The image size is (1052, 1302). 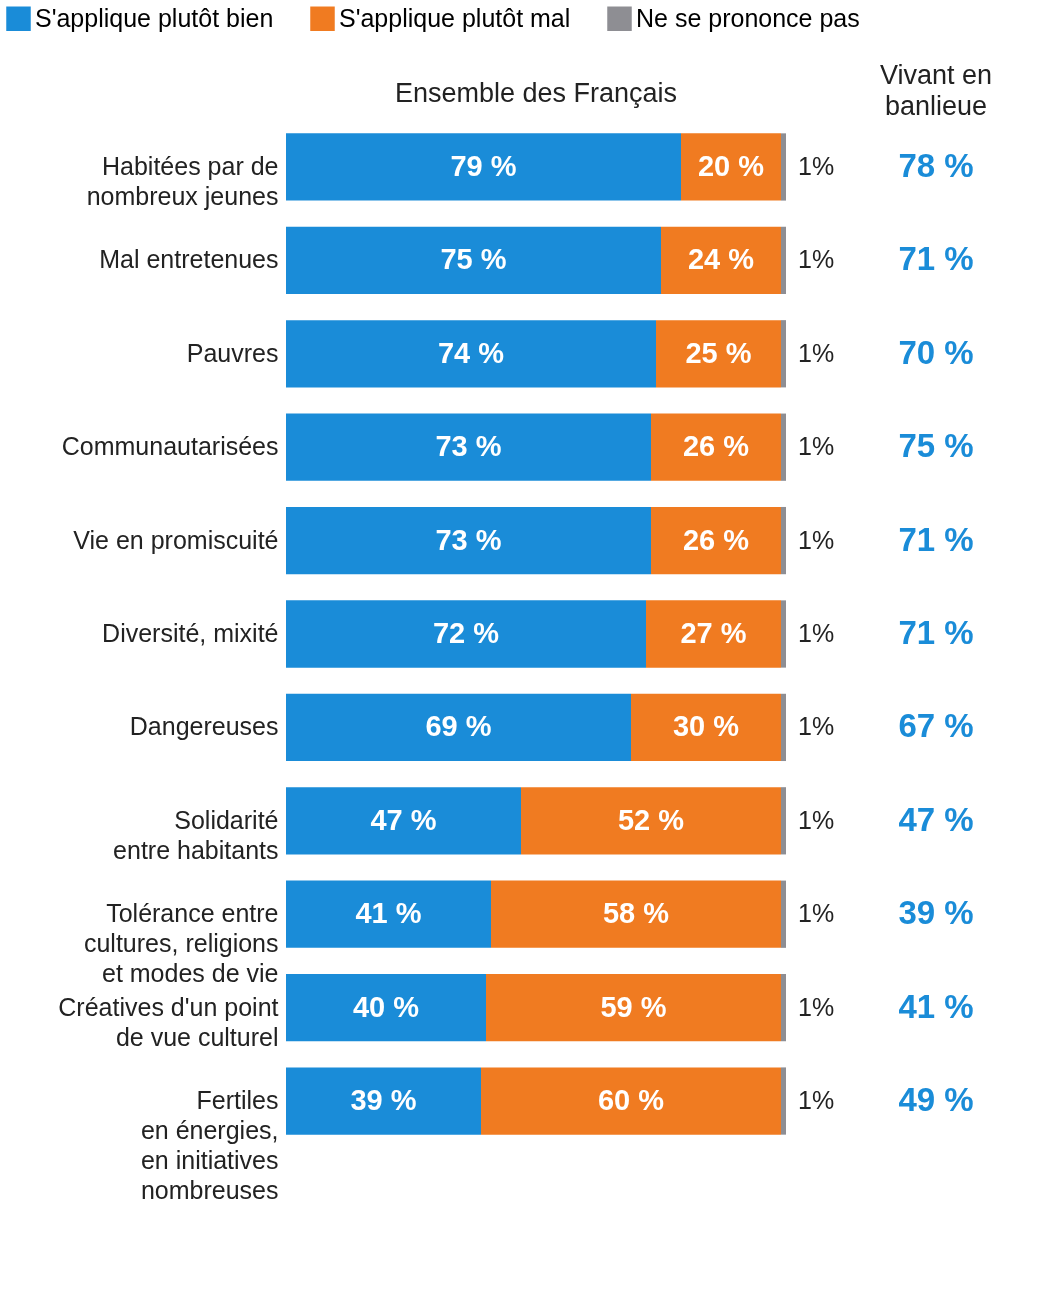 I want to click on data-label: 58 %, so click(x=636, y=913).